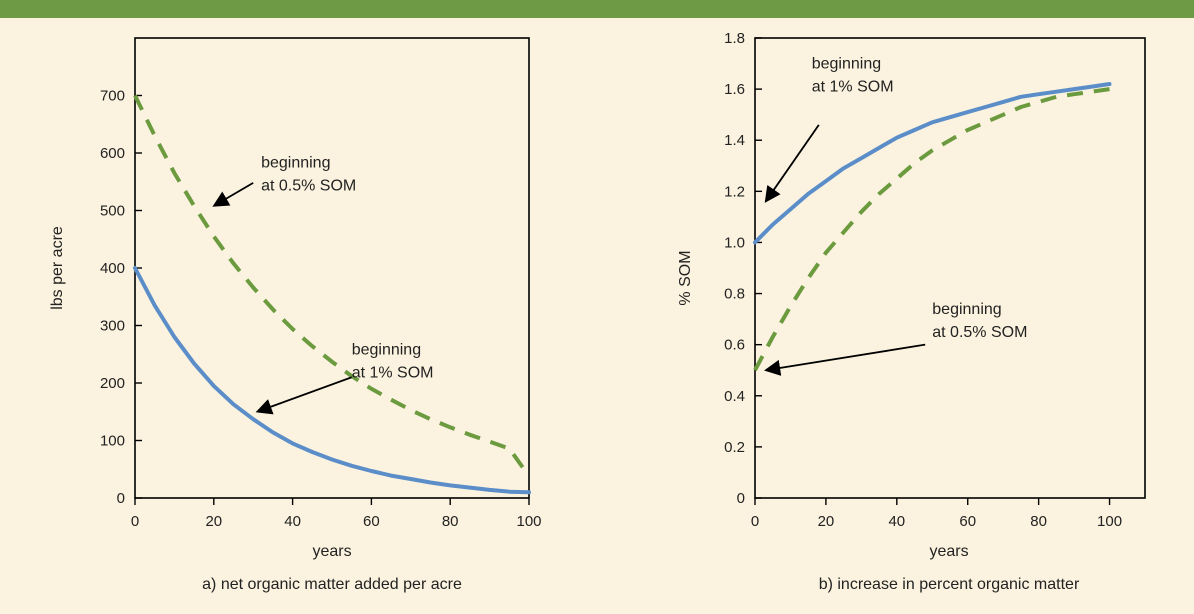  What do you see at coordinates (949, 584) in the screenshot?
I see `chart-b-caption: b) increase in percent organic matter` at bounding box center [949, 584].